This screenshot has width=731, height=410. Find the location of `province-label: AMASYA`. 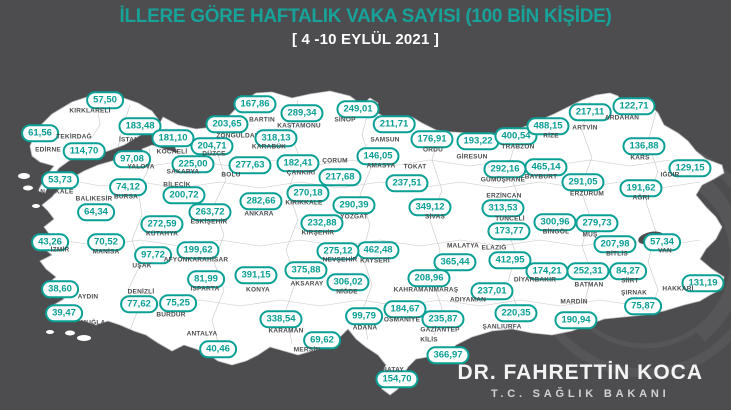

province-label: AMASYA is located at coordinates (381, 166).